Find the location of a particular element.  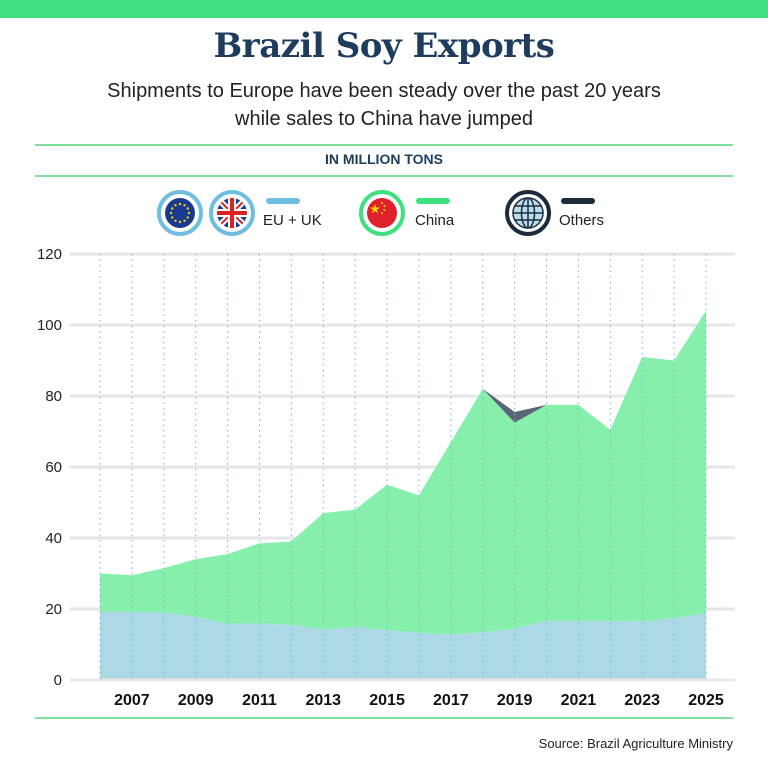

uk-flag-icon is located at coordinates (232, 213).